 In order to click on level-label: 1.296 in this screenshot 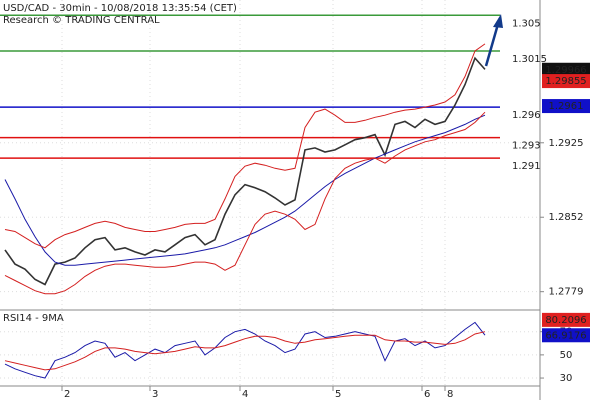, I will do `click(526, 115)`.